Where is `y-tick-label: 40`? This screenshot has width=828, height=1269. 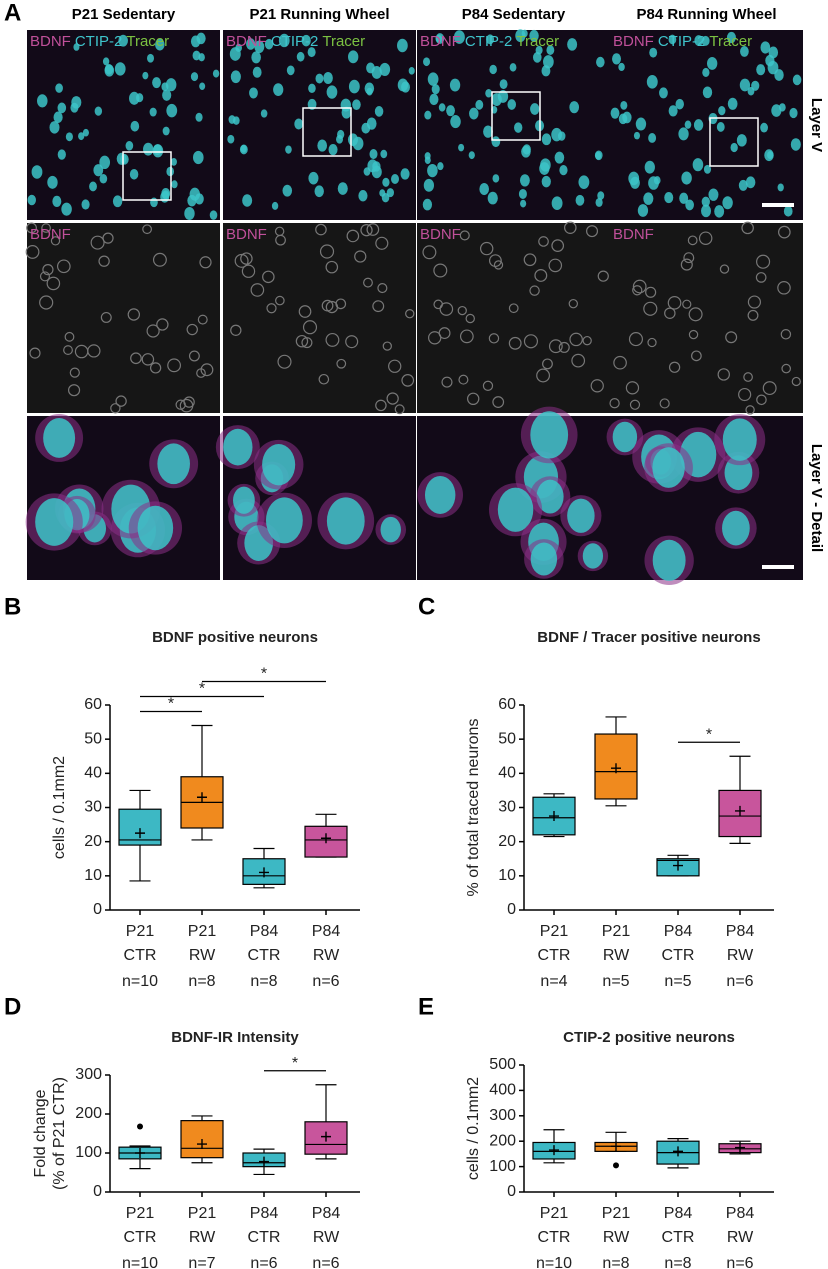
y-tick-label: 40 is located at coordinates (507, 773).